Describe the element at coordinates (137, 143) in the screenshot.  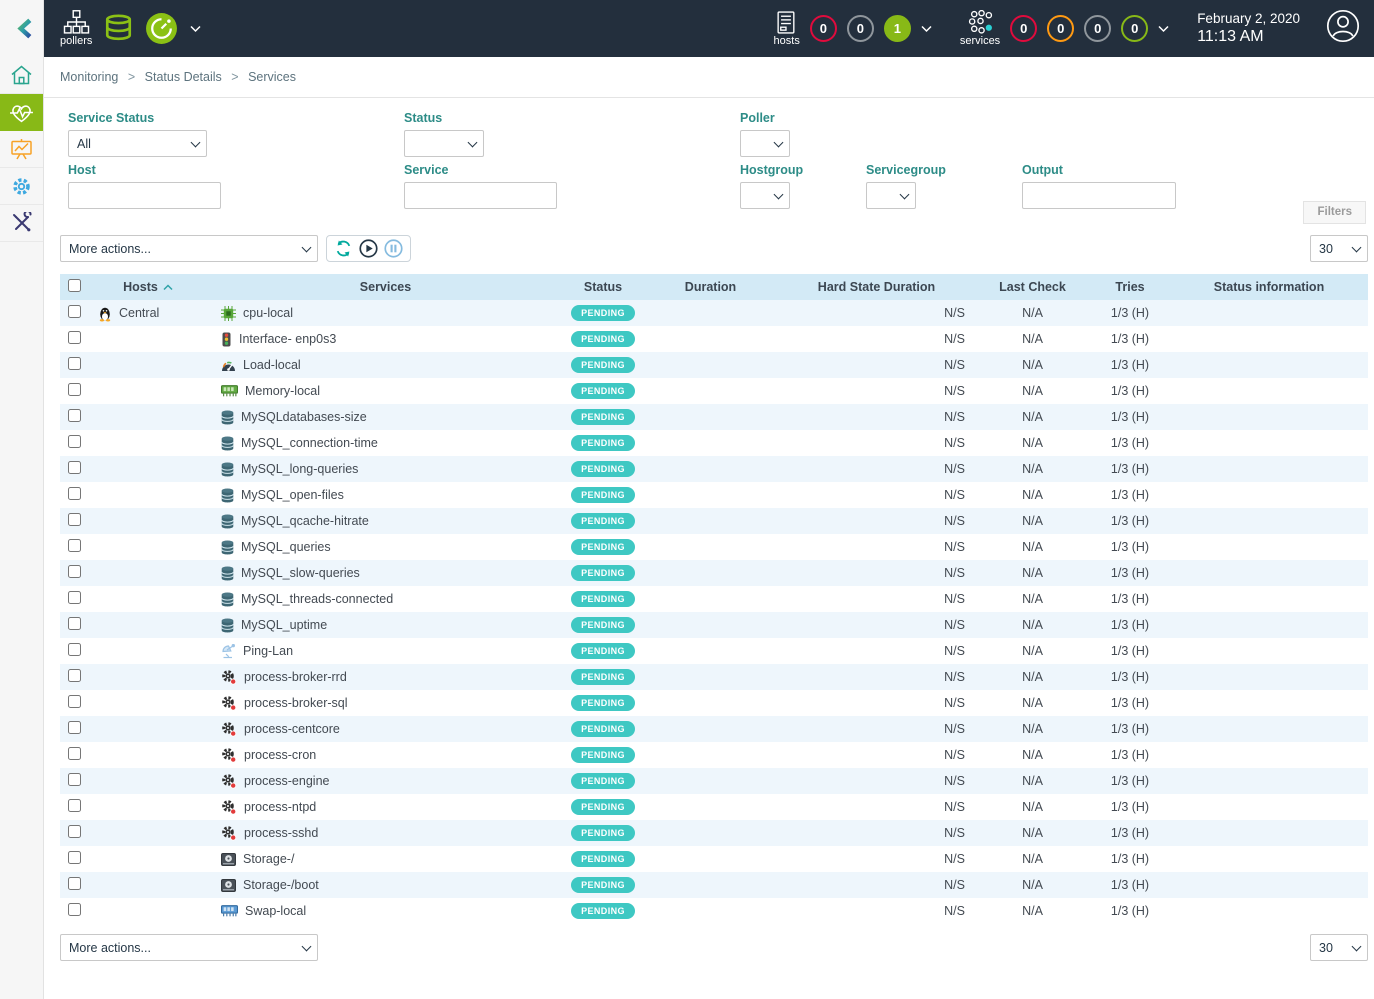
I see `service-status-select: All` at that location.